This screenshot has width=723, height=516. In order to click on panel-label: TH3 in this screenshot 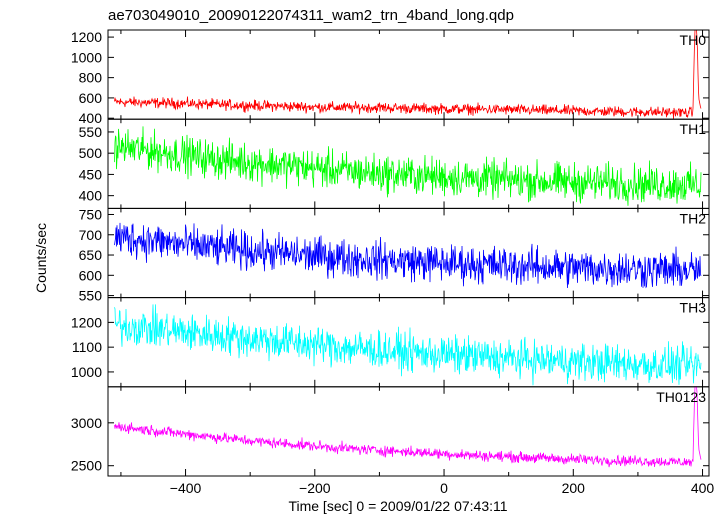, I will do `click(693, 308)`.